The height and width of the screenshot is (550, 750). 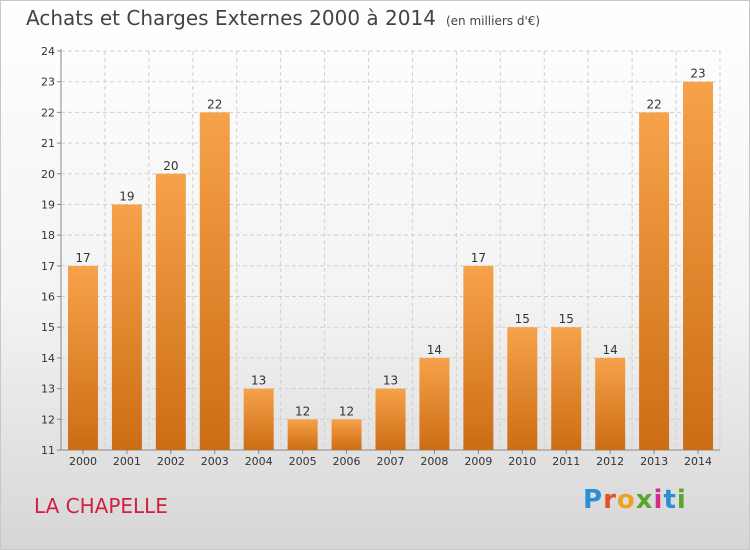 I want to click on data-label-2006: 12, so click(x=346, y=411).